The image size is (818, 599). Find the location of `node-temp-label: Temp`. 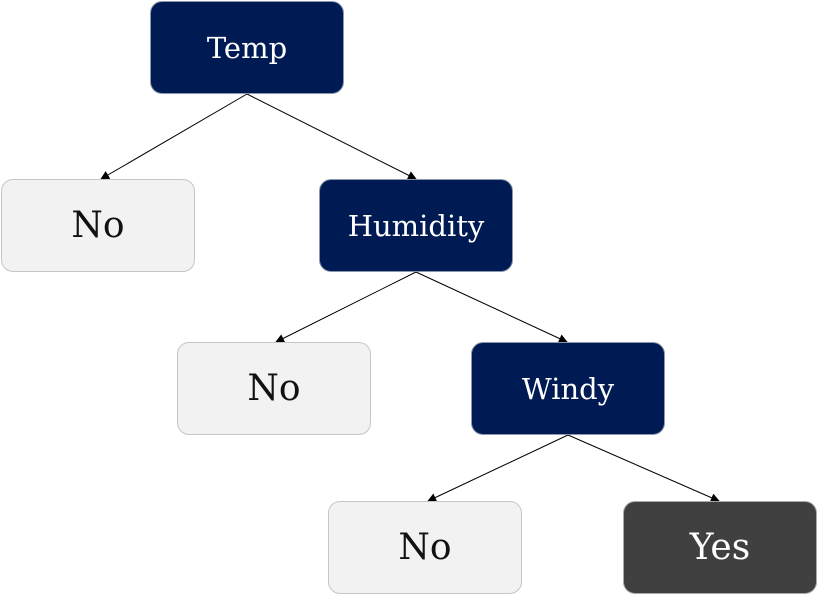

node-temp-label: Temp is located at coordinates (247, 47).